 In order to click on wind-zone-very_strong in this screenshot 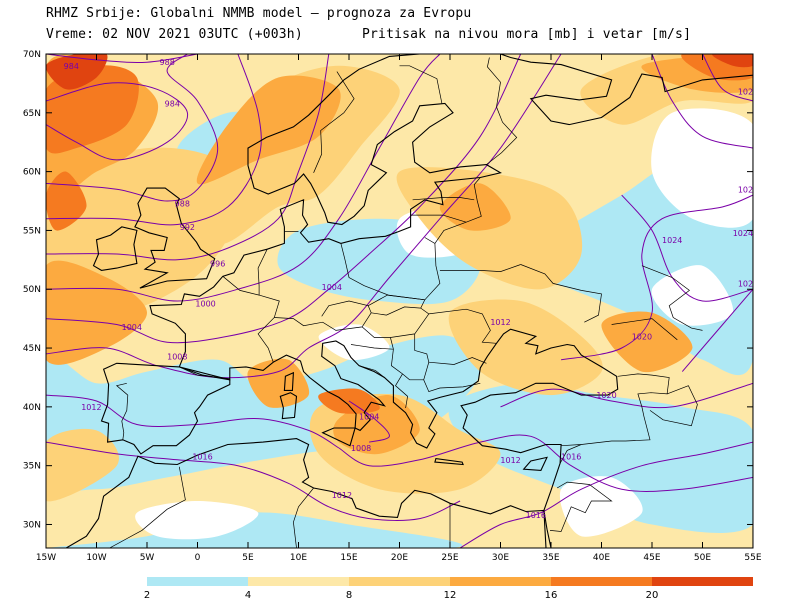, I will do `click(66, 201)`.